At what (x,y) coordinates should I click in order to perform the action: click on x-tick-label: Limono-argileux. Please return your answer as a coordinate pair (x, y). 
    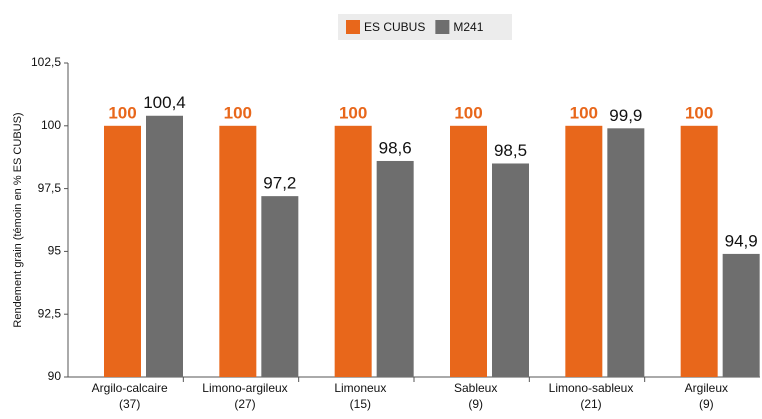
    Looking at the image, I should click on (244, 388).